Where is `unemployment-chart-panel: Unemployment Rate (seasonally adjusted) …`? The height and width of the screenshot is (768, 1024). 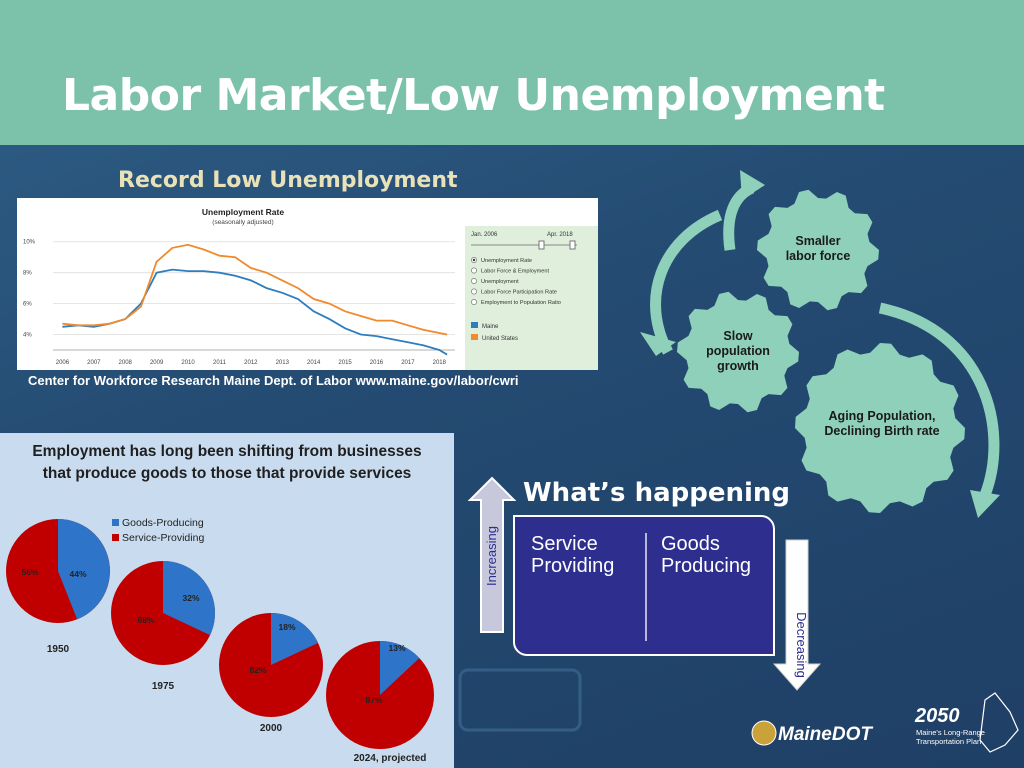
unemployment-chart-panel: Unemployment Rate (seasonally adjusted) … is located at coordinates (307, 284).